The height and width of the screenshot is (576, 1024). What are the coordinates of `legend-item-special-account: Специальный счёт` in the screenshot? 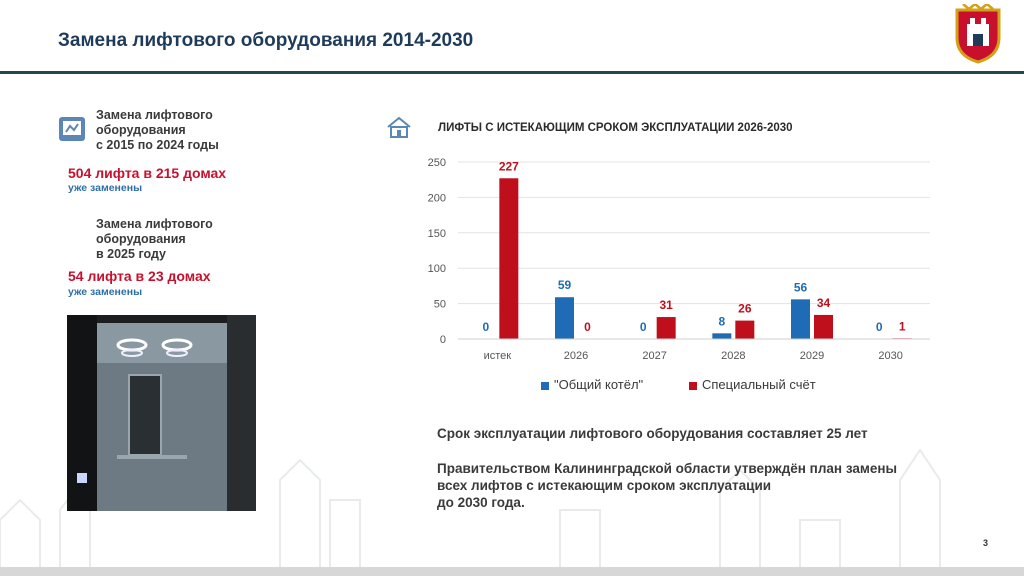 It's located at (752, 384).